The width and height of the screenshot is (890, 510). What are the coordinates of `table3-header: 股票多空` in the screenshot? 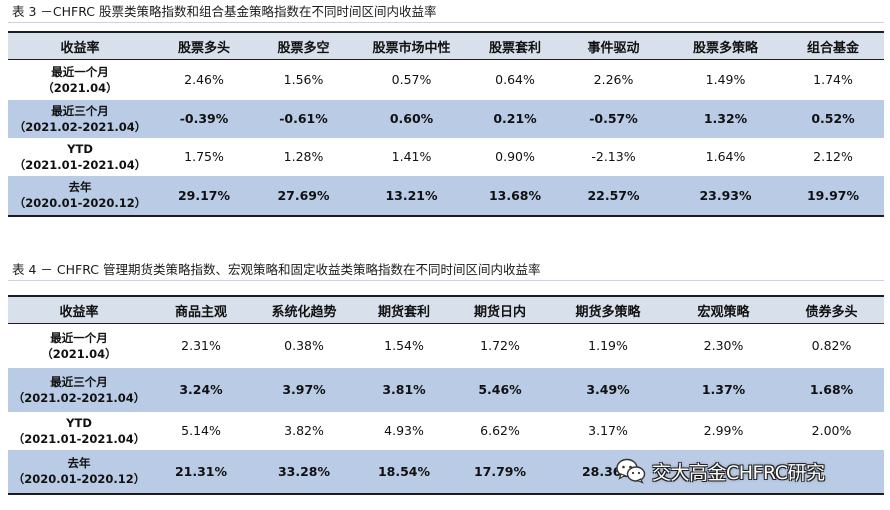 It's located at (303, 48).